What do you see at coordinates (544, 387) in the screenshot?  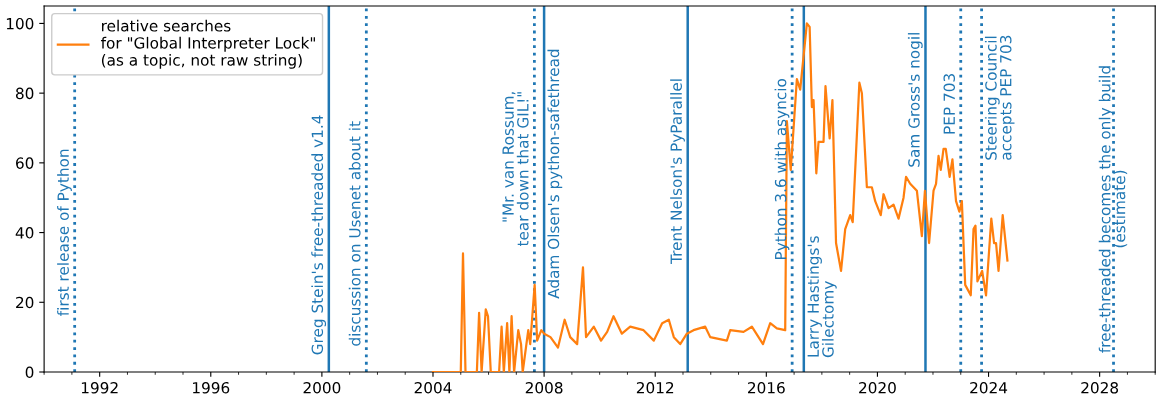 I see `x-tick-label: 2008` at bounding box center [544, 387].